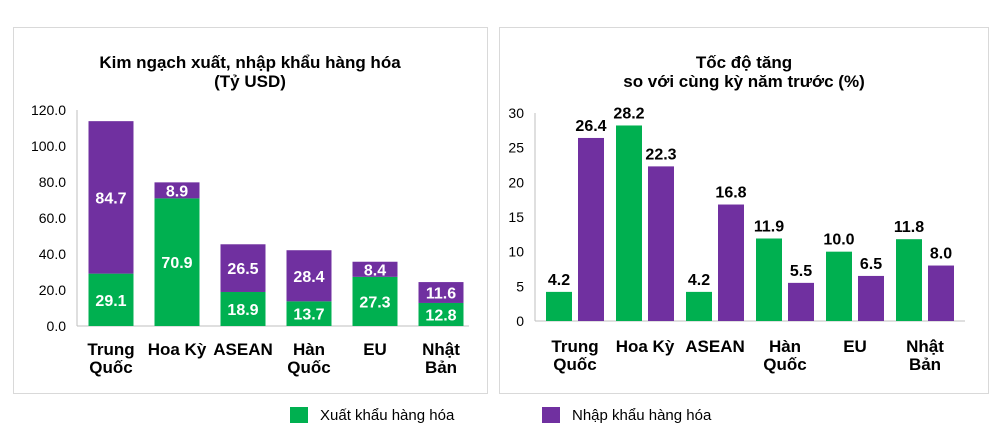 Image resolution: width=1000 pixels, height=447 pixels. I want to click on data-label-export: 11.9, so click(769, 226).